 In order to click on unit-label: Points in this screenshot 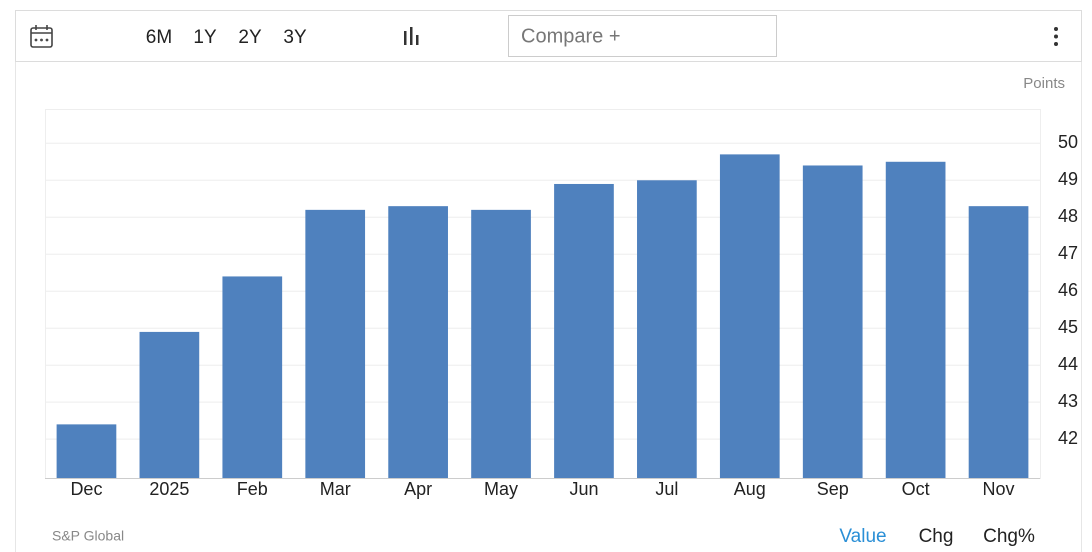, I will do `click(1044, 83)`.